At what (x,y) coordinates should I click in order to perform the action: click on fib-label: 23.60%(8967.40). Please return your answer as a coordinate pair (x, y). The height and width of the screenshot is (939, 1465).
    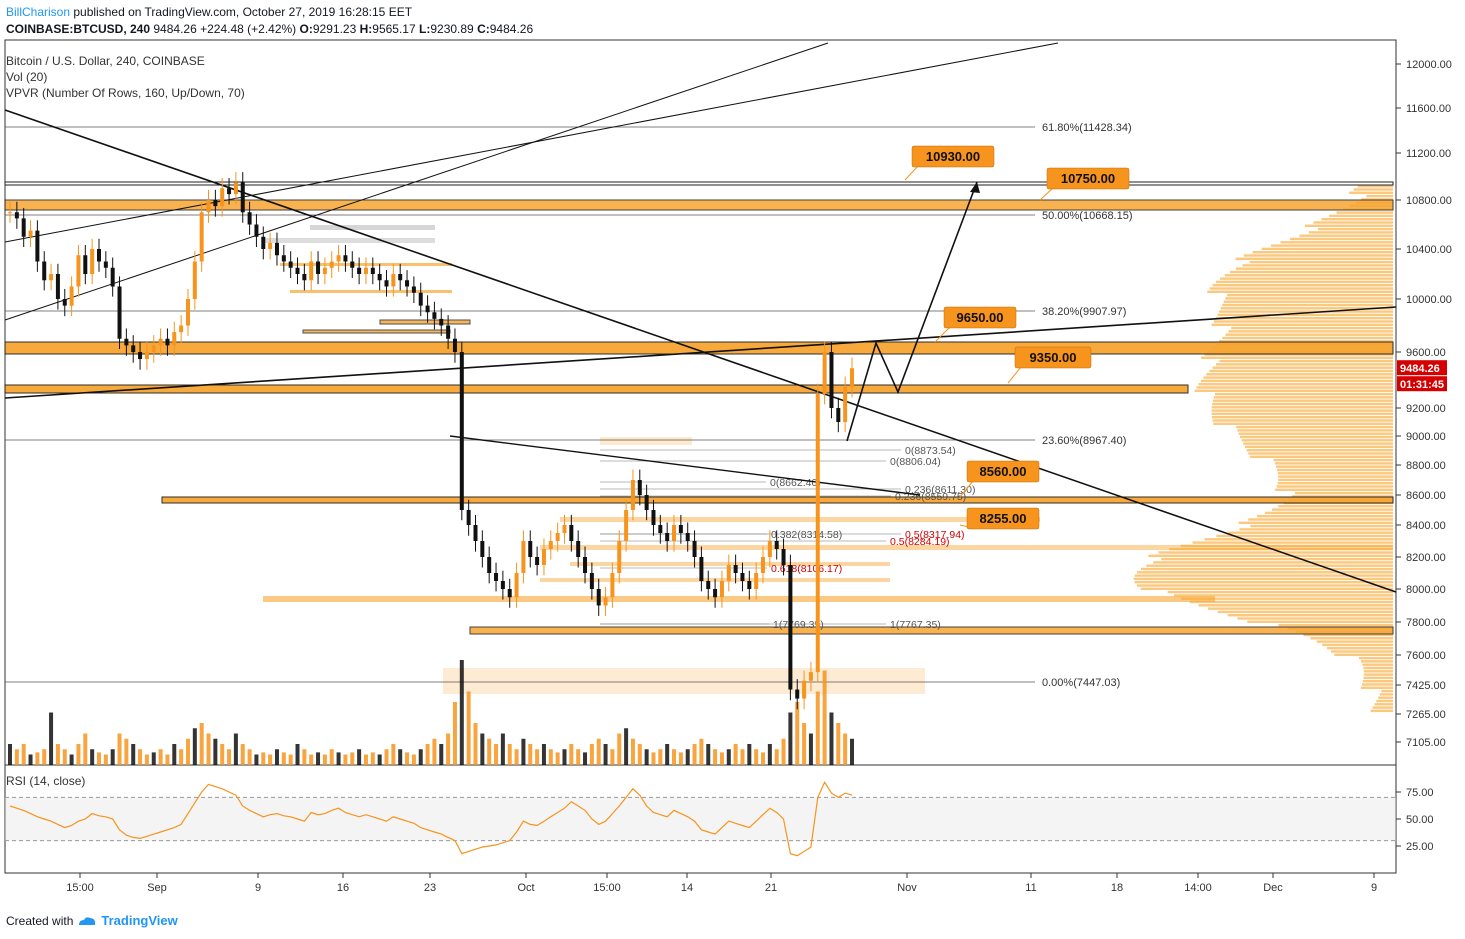
    Looking at the image, I should click on (1084, 441).